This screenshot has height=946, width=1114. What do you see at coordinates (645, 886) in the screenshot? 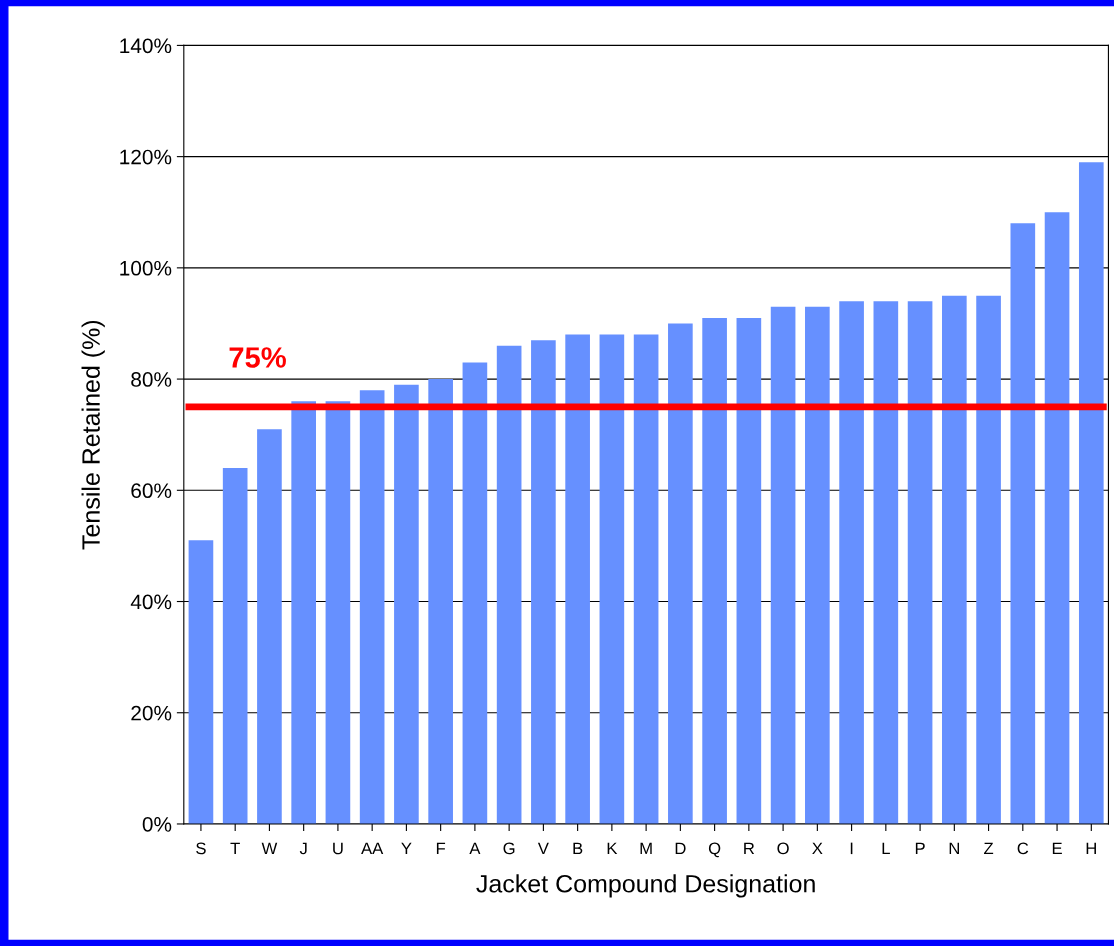
I see `x-axis-title: Jacket Compound Designation` at bounding box center [645, 886].